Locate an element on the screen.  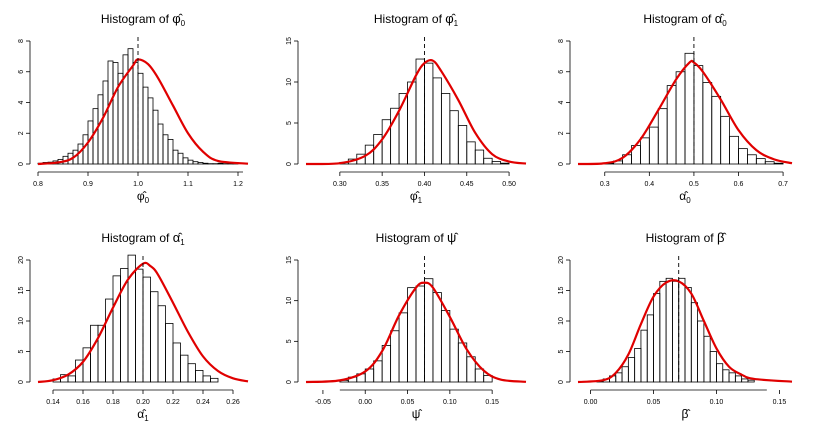
x-tick-label: 0.05 is located at coordinates (408, 402).